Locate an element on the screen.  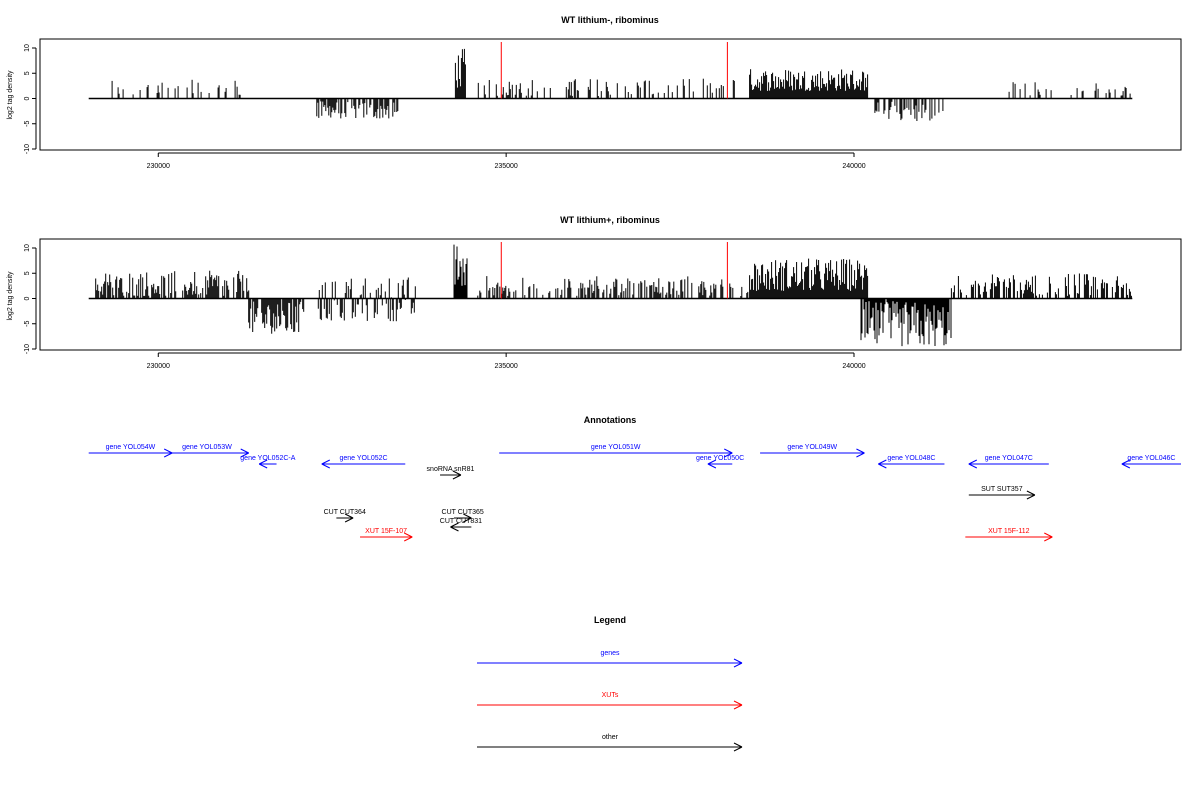
legend: Legend genes XUTs other is located at coordinates (610, 683).